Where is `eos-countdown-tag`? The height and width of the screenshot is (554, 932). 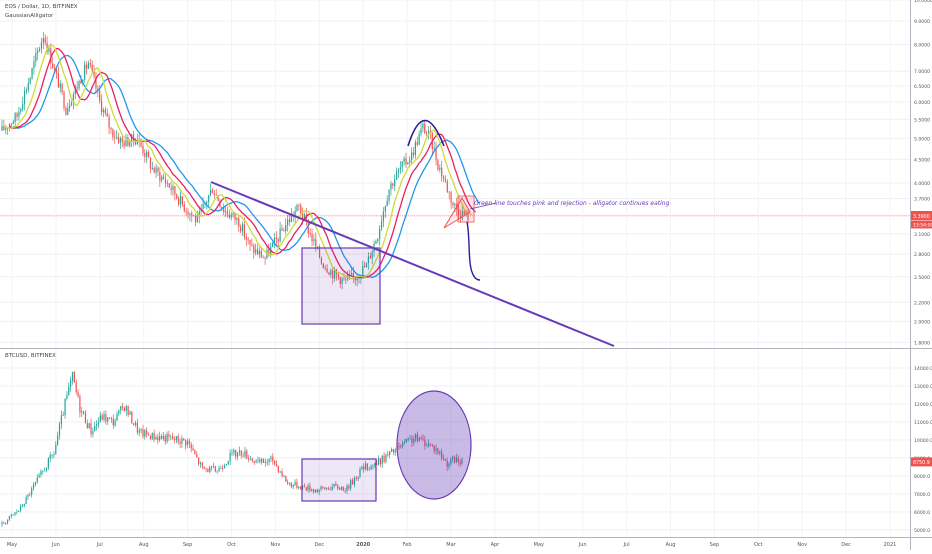
eos-countdown-tag is located at coordinates (921, 224).